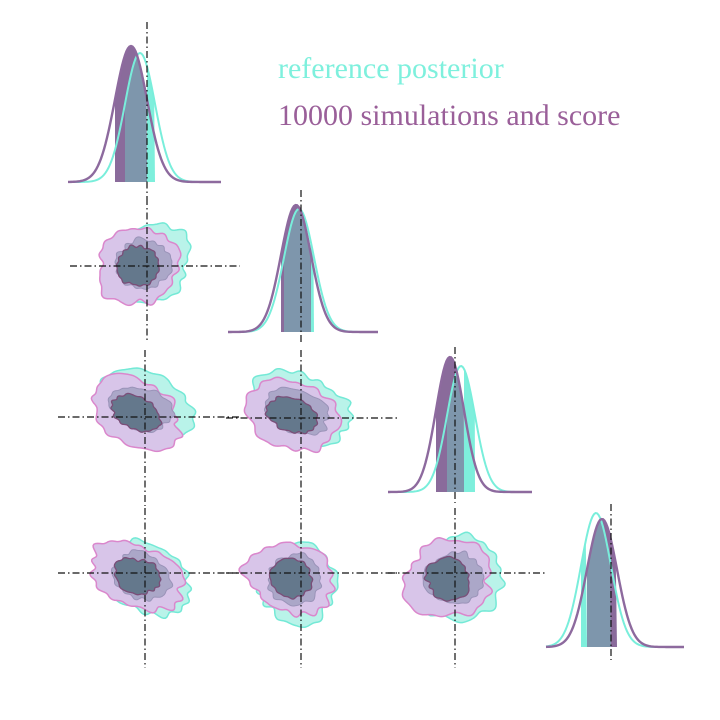 The width and height of the screenshot is (720, 720). I want to click on contour-panel-r2c1, so click(155, 270).